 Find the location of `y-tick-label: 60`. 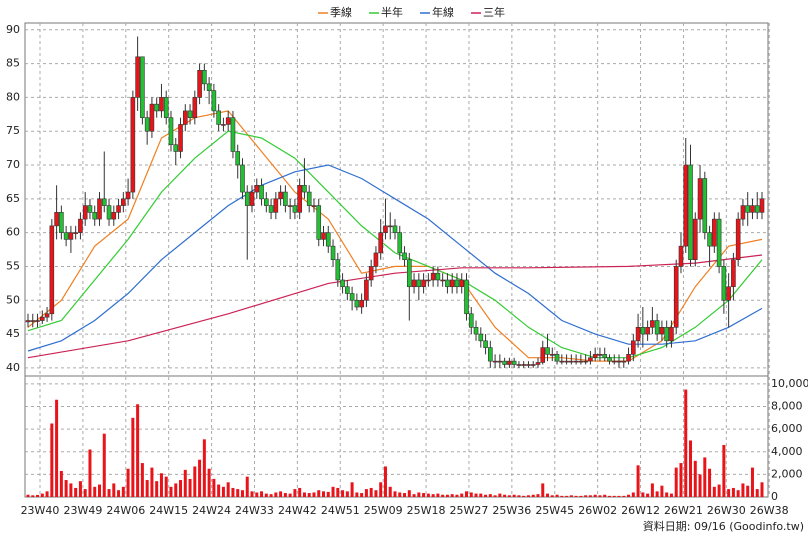

y-tick-label: 60 is located at coordinates (13, 232).